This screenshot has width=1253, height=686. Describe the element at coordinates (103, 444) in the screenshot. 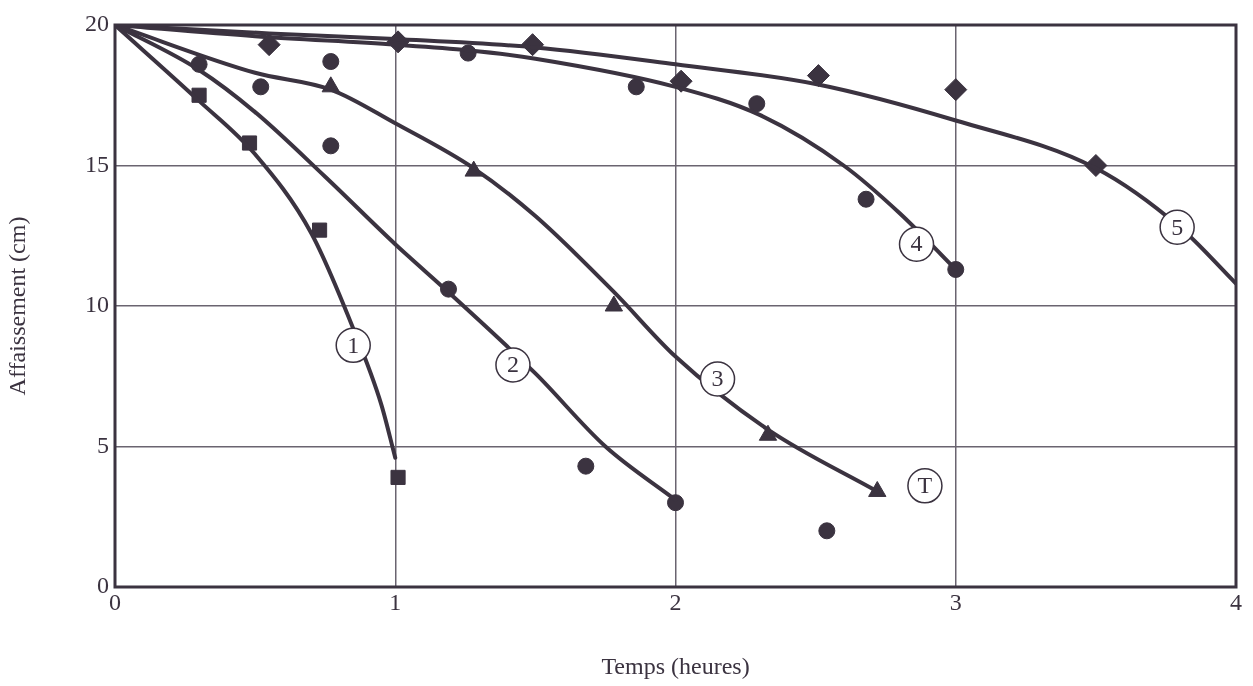

I see `y-tick-label: 5` at that location.